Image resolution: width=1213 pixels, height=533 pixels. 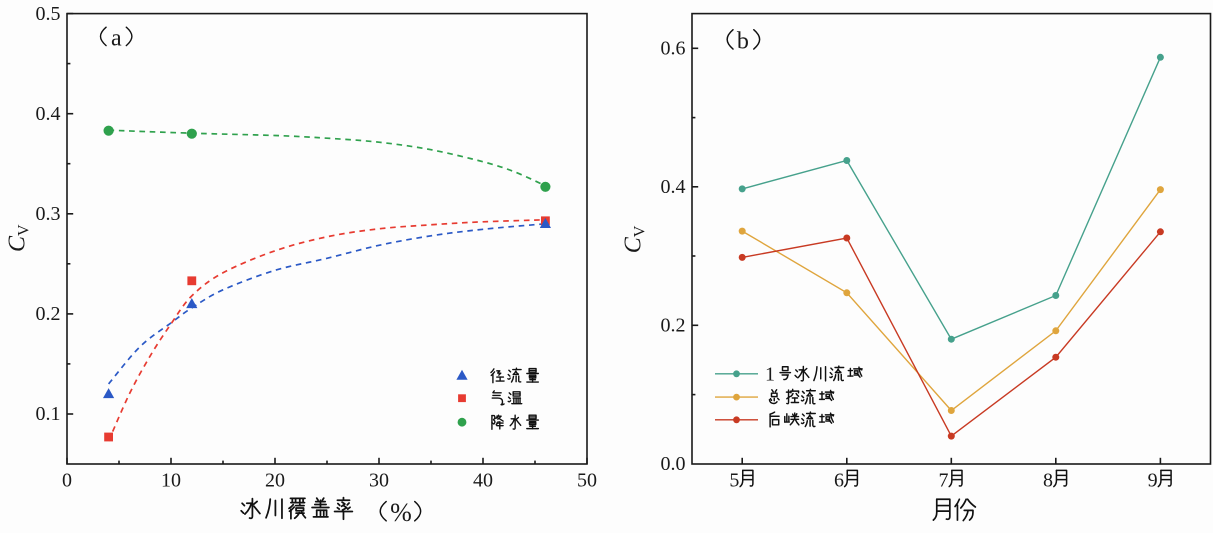 What do you see at coordinates (379, 480) in the screenshot?
I see `svg-text: 30` at bounding box center [379, 480].